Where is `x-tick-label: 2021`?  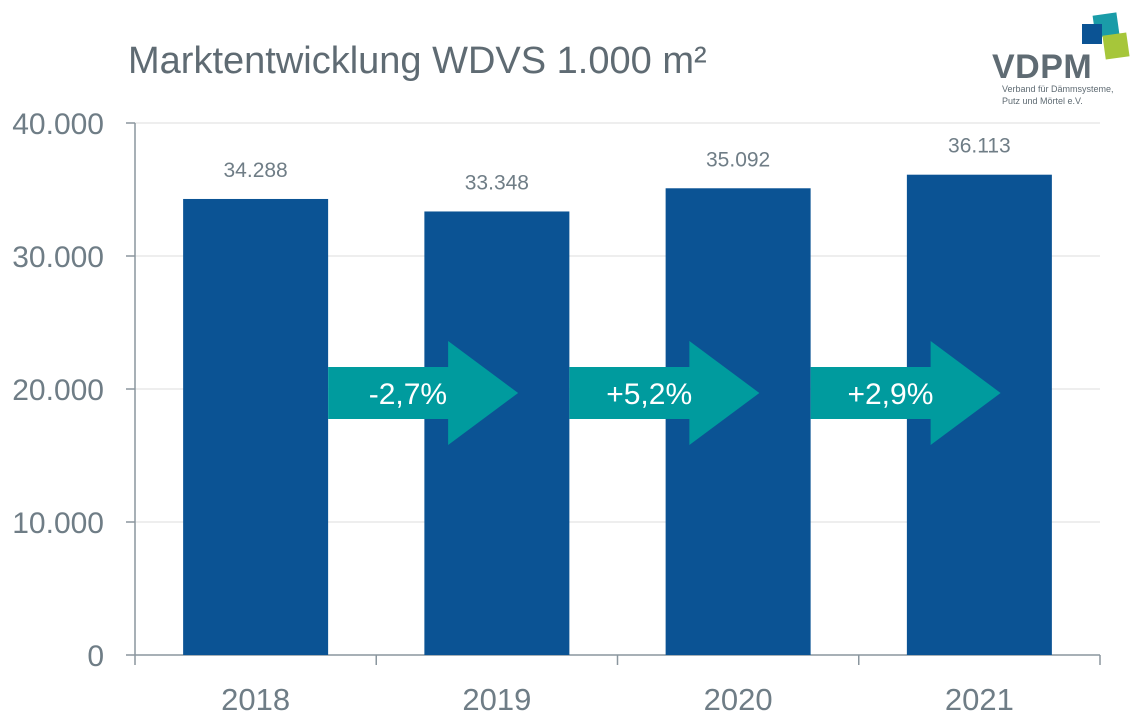
x-tick-label: 2021 is located at coordinates (979, 699).